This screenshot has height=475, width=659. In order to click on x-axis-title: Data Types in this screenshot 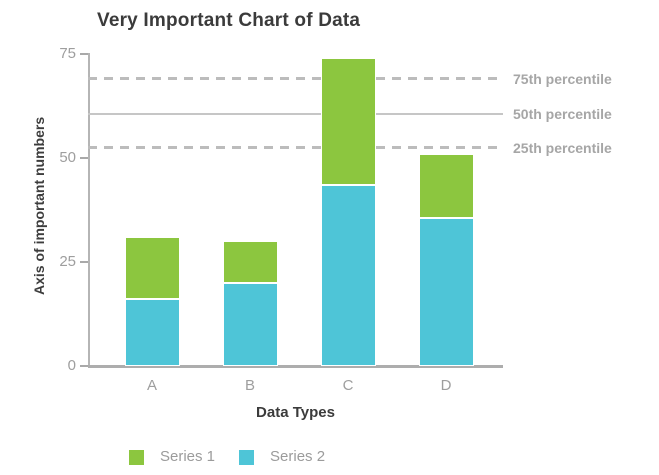, I will do `click(295, 412)`.